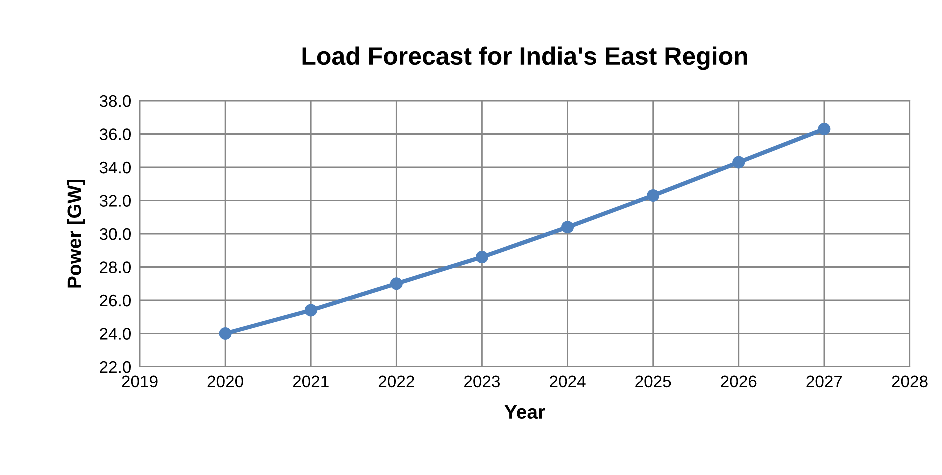 Image resolution: width=942 pixels, height=475 pixels. Describe the element at coordinates (140, 382) in the screenshot. I see `x-tick-label: 2019` at that location.